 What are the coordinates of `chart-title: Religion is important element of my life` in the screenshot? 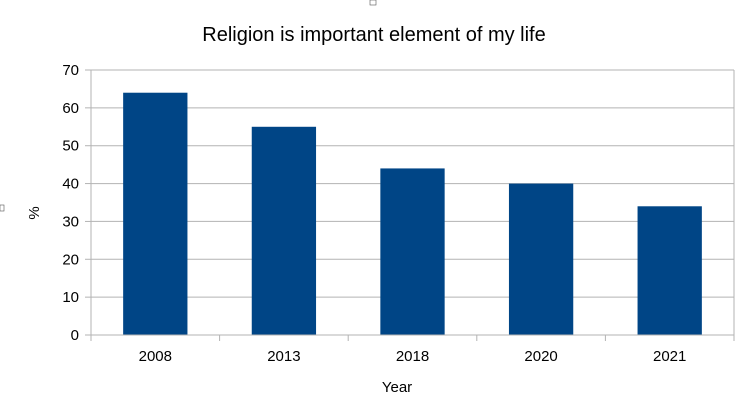 It's located at (373, 35).